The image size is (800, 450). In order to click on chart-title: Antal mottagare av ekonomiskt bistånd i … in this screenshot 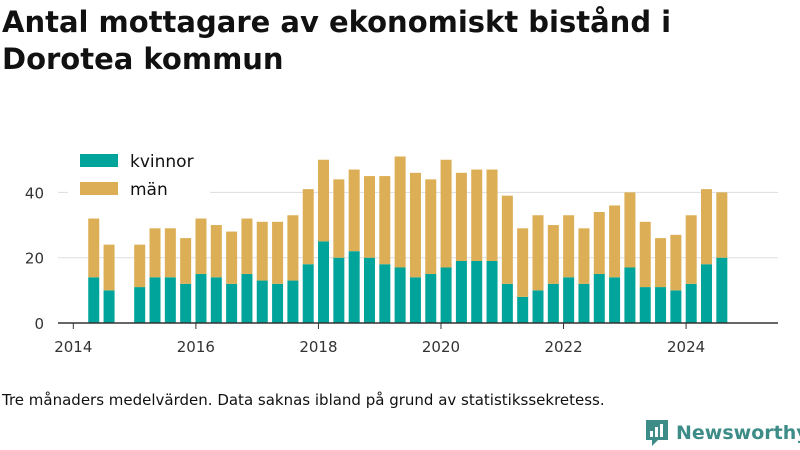, I will do `click(337, 40)`.